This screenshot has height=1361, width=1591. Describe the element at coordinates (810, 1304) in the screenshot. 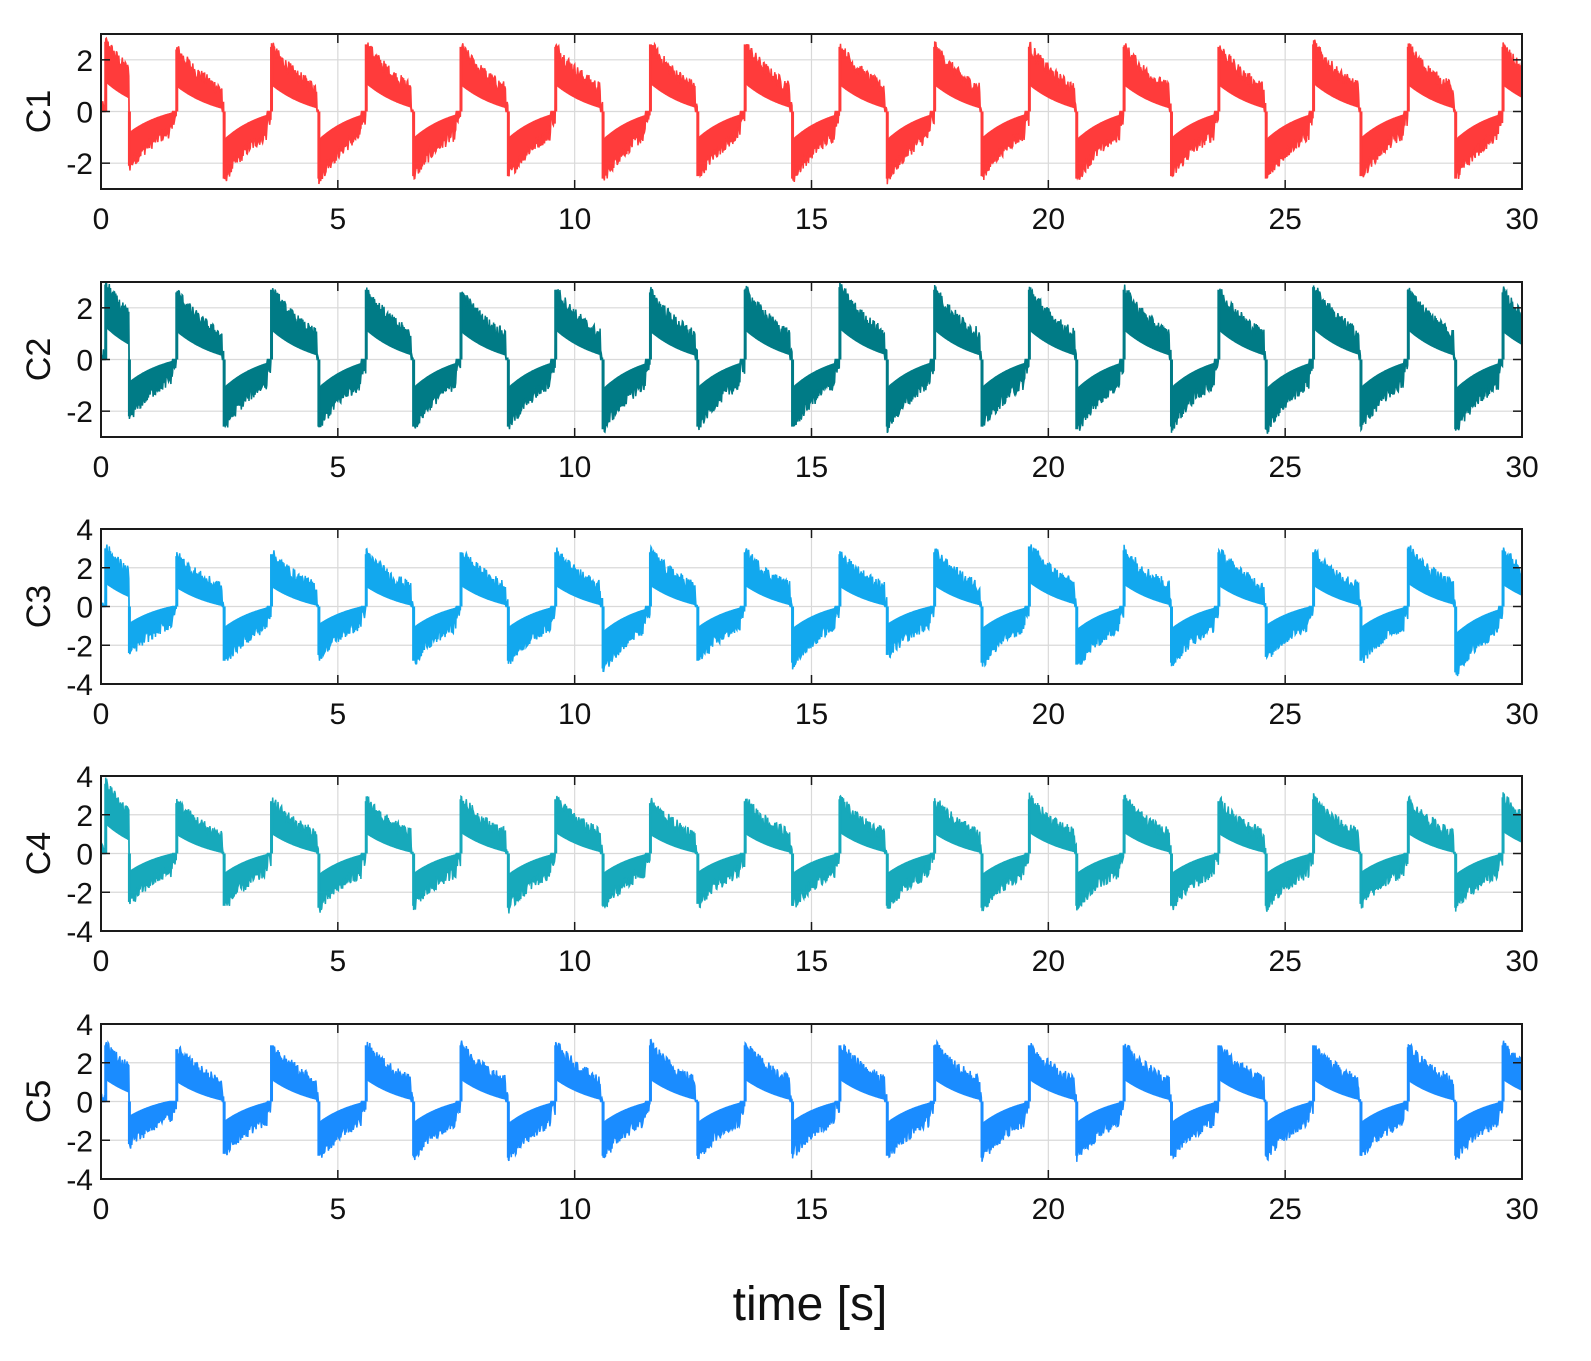

I see `figure-x-axis-label: time [s]` at that location.